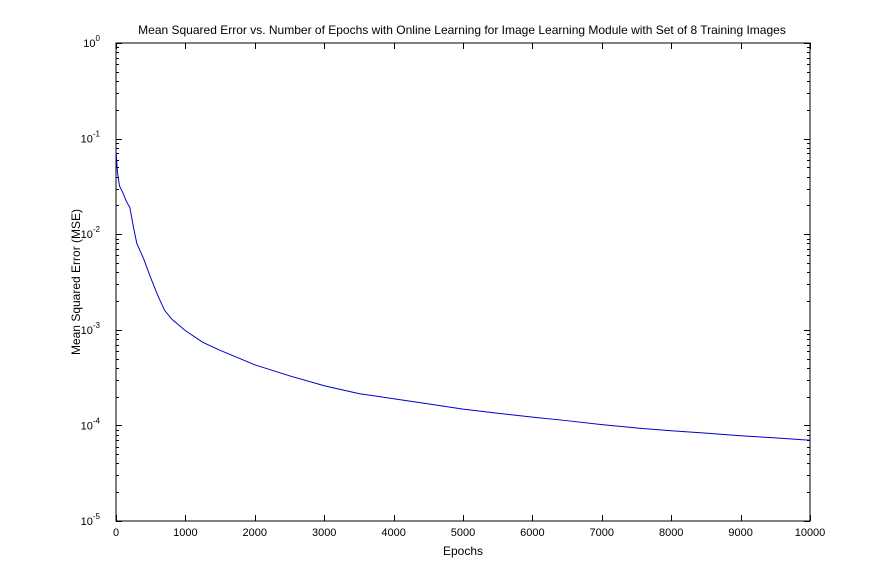 The image size is (895, 587). I want to click on y-tick-label: 10⁻³, so click(91, 329).